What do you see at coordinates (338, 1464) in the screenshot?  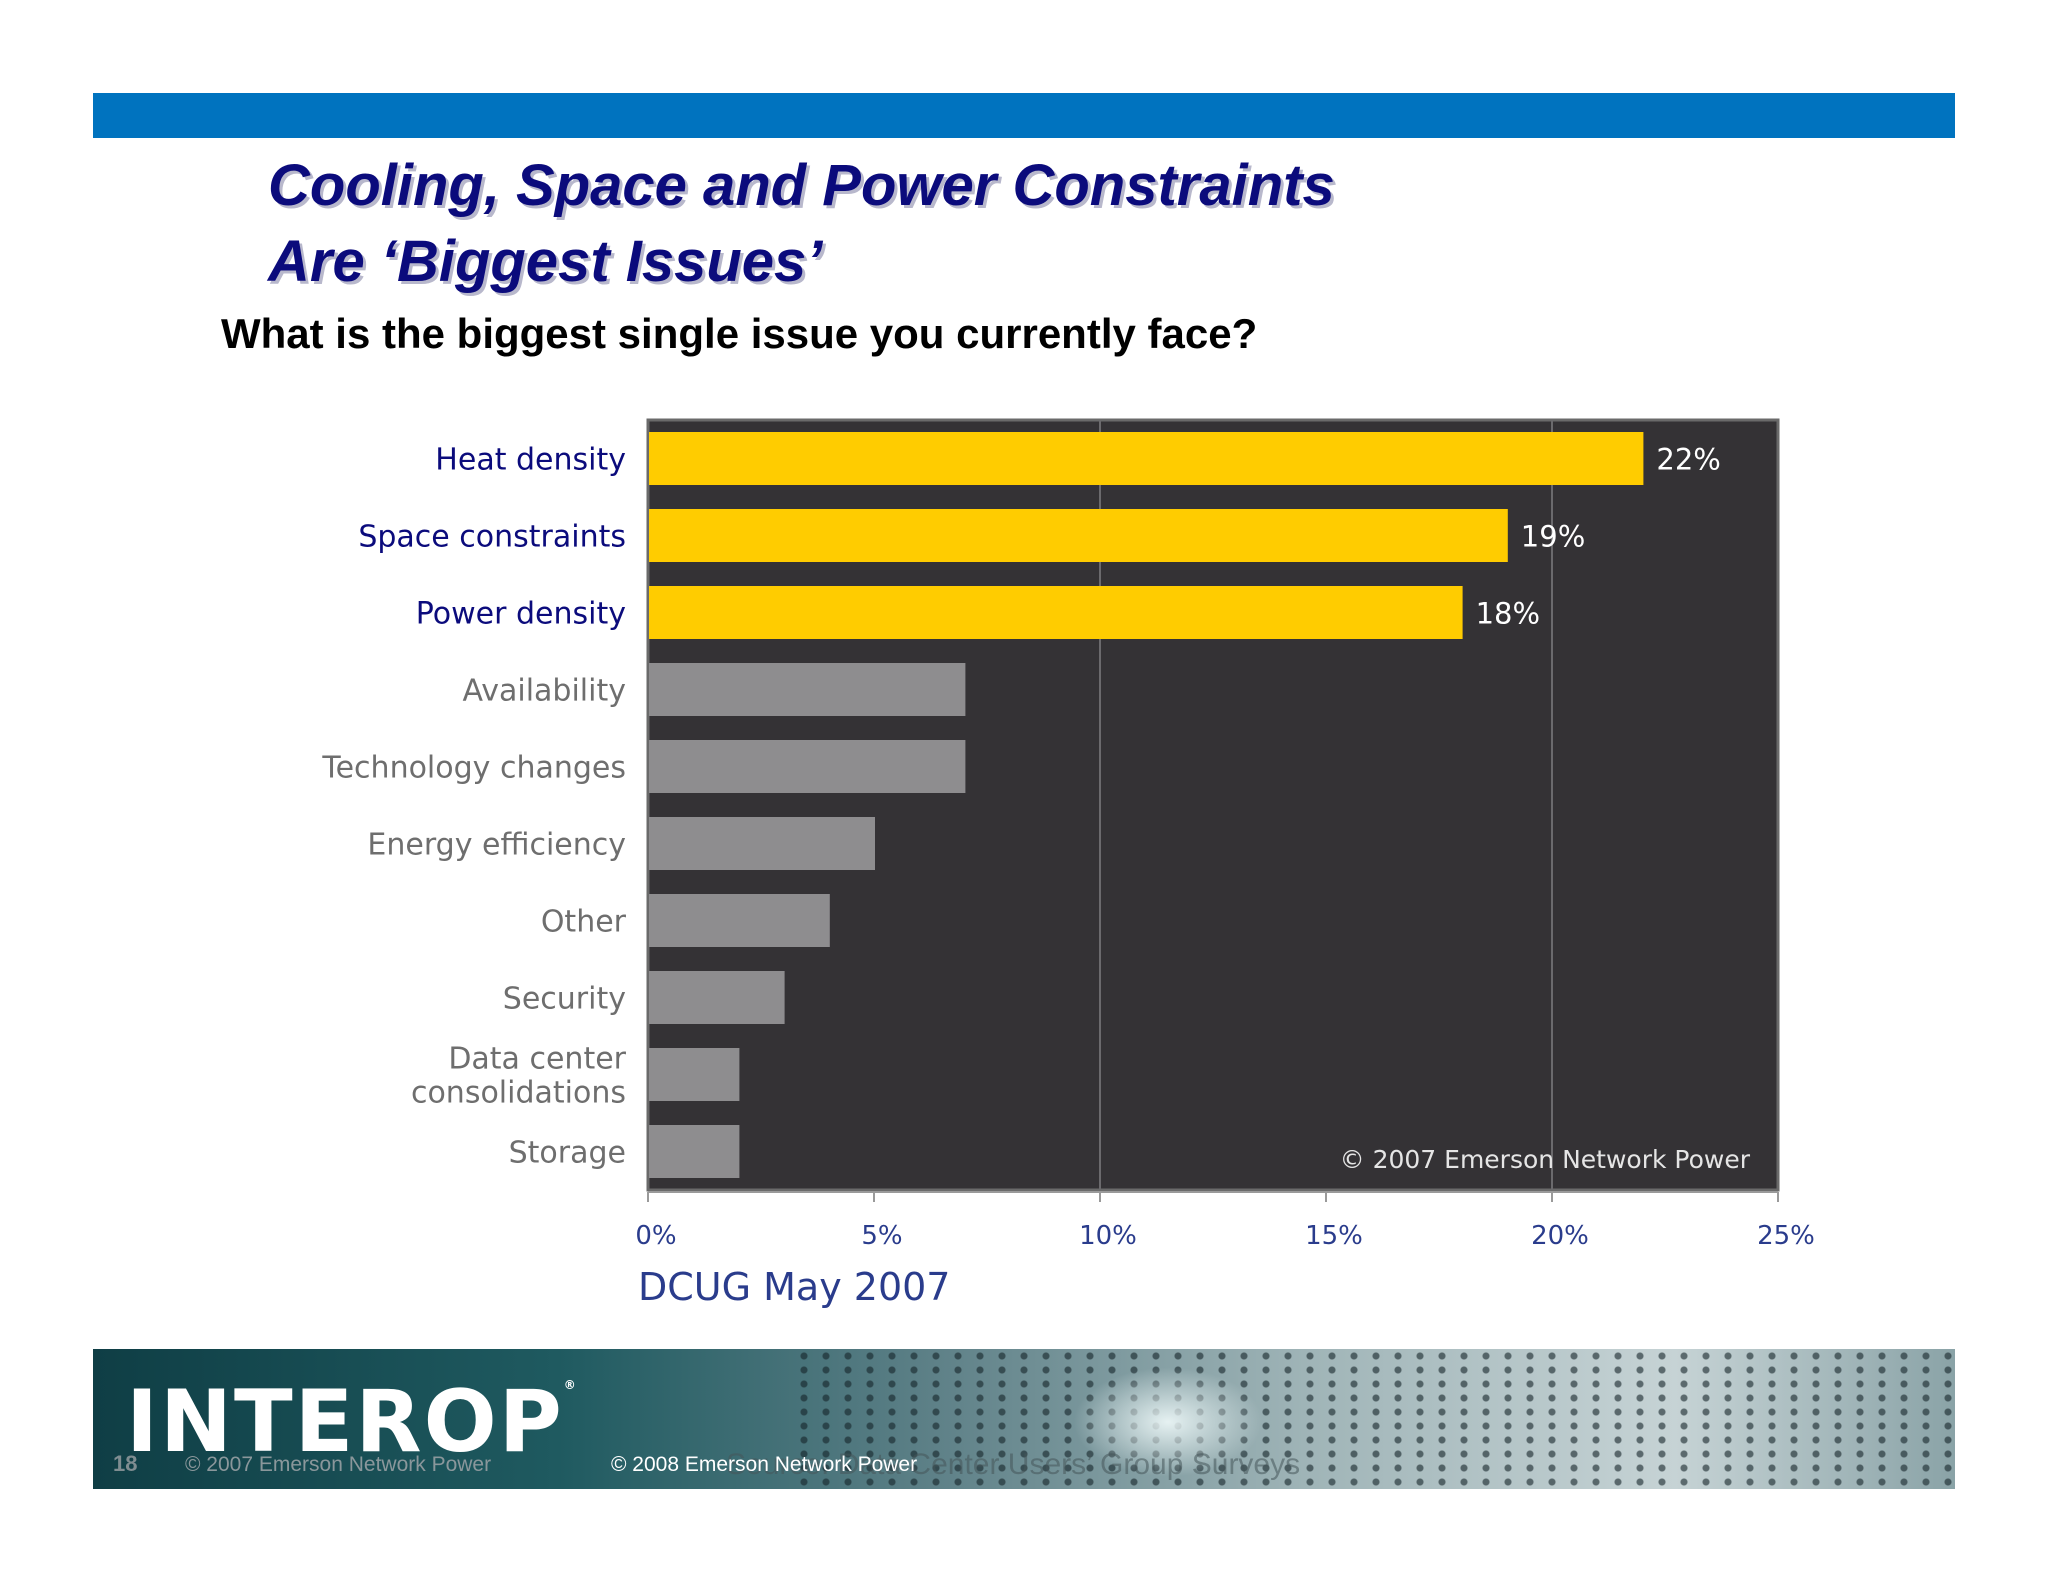 I see `footer-copyright-left: © 2007 Emerson Network Power` at bounding box center [338, 1464].